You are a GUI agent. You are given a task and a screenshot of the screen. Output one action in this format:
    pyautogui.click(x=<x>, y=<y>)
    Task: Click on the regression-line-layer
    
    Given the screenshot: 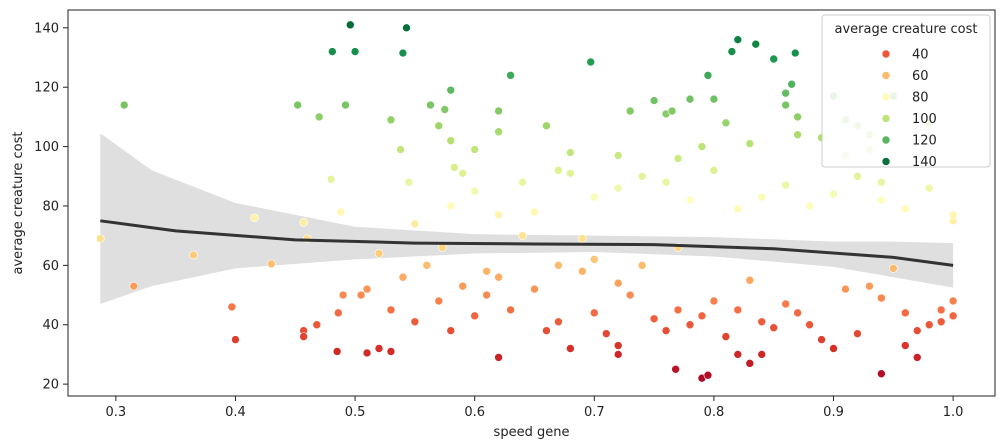 What is the action you would take?
    pyautogui.click(x=527, y=243)
    